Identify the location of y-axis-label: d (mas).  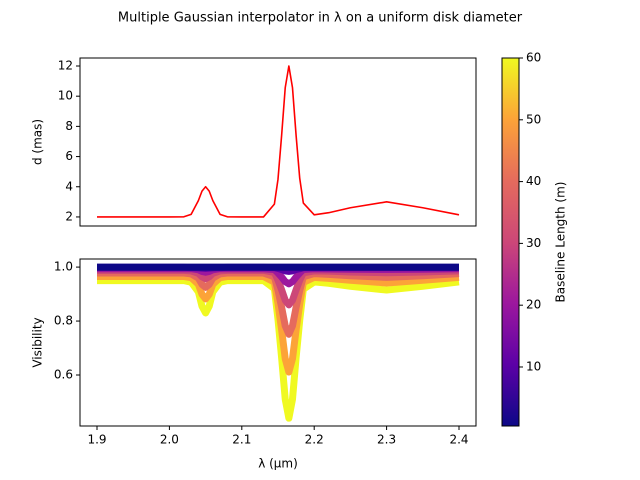
(38, 142).